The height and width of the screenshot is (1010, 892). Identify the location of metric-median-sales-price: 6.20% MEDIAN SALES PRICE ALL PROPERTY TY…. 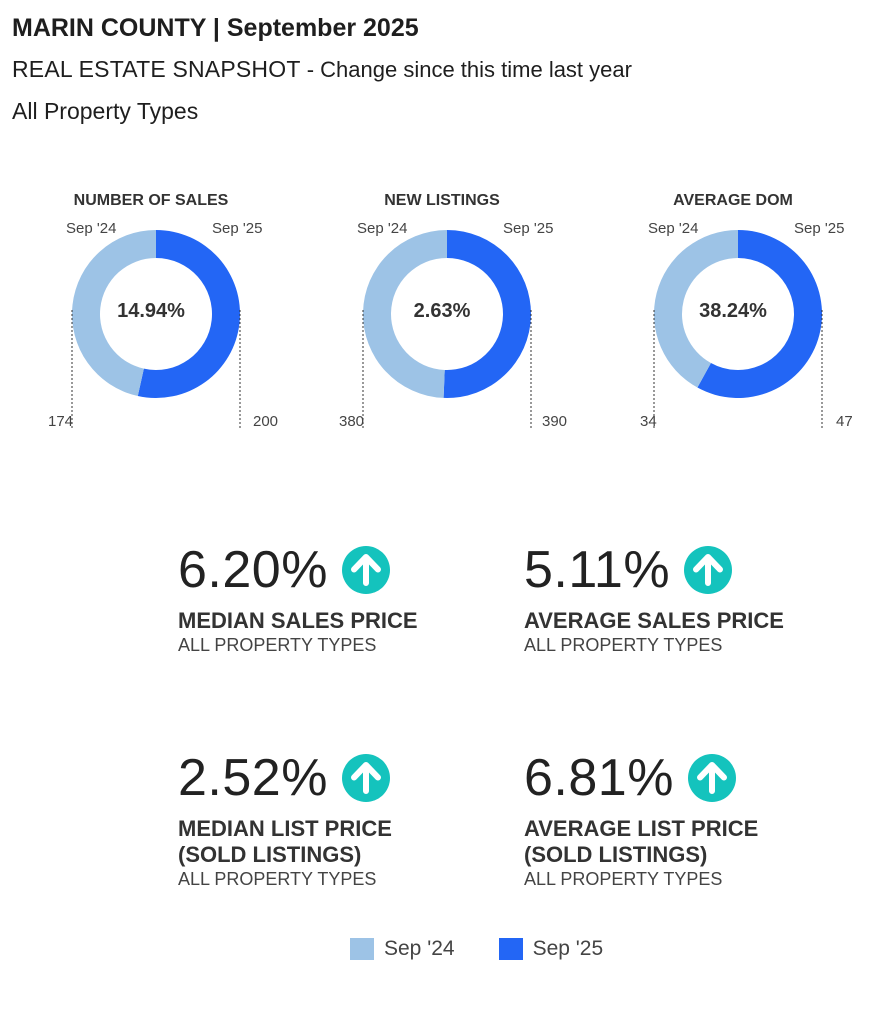
(328, 598).